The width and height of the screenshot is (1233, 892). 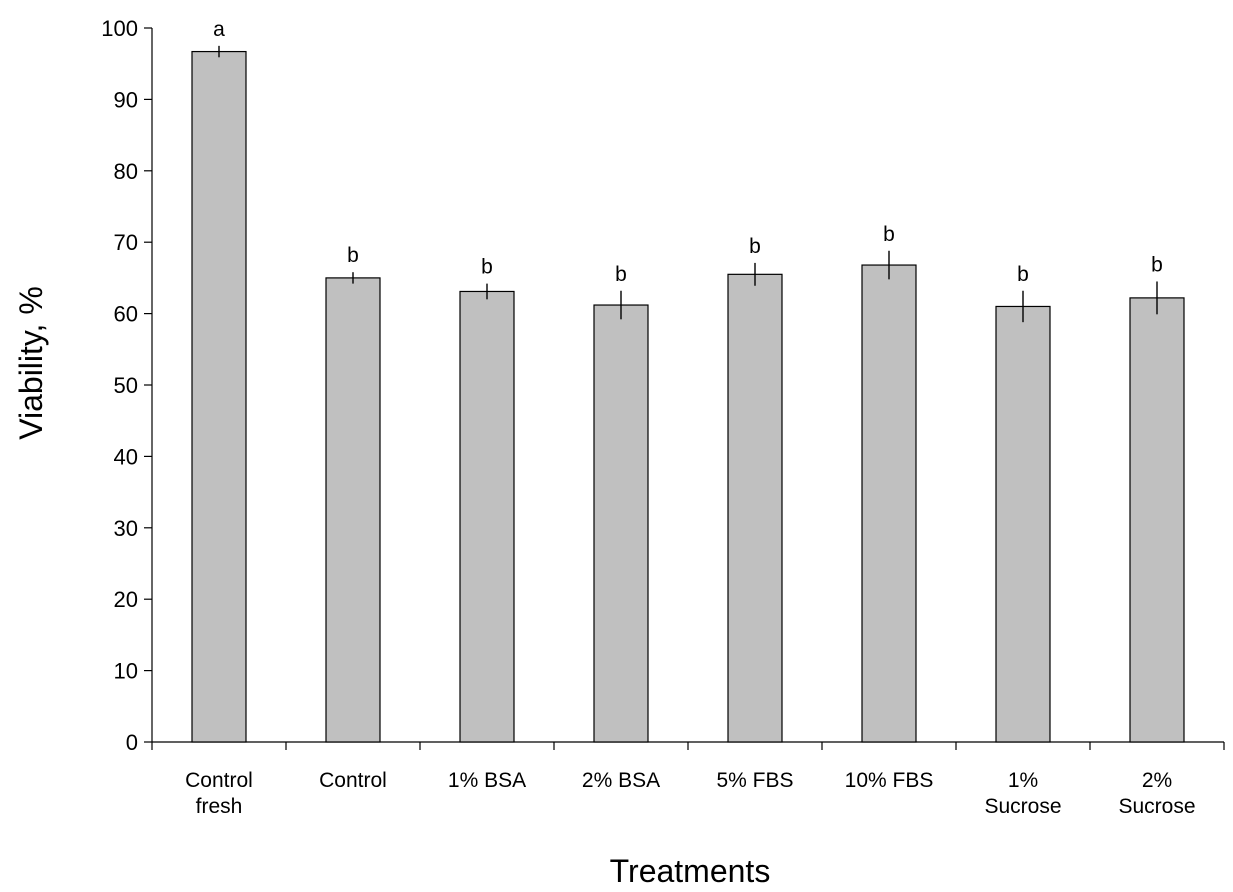 What do you see at coordinates (219, 29) in the screenshot?
I see `significance-label: a` at bounding box center [219, 29].